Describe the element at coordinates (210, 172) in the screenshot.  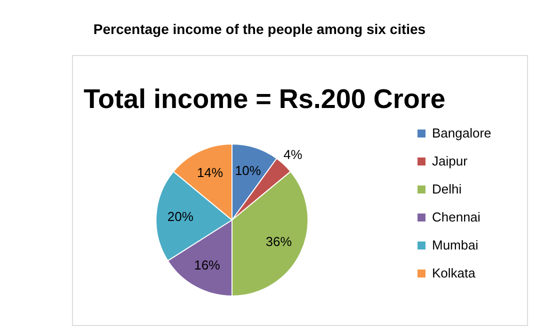
I see `data-label: 14%` at that location.